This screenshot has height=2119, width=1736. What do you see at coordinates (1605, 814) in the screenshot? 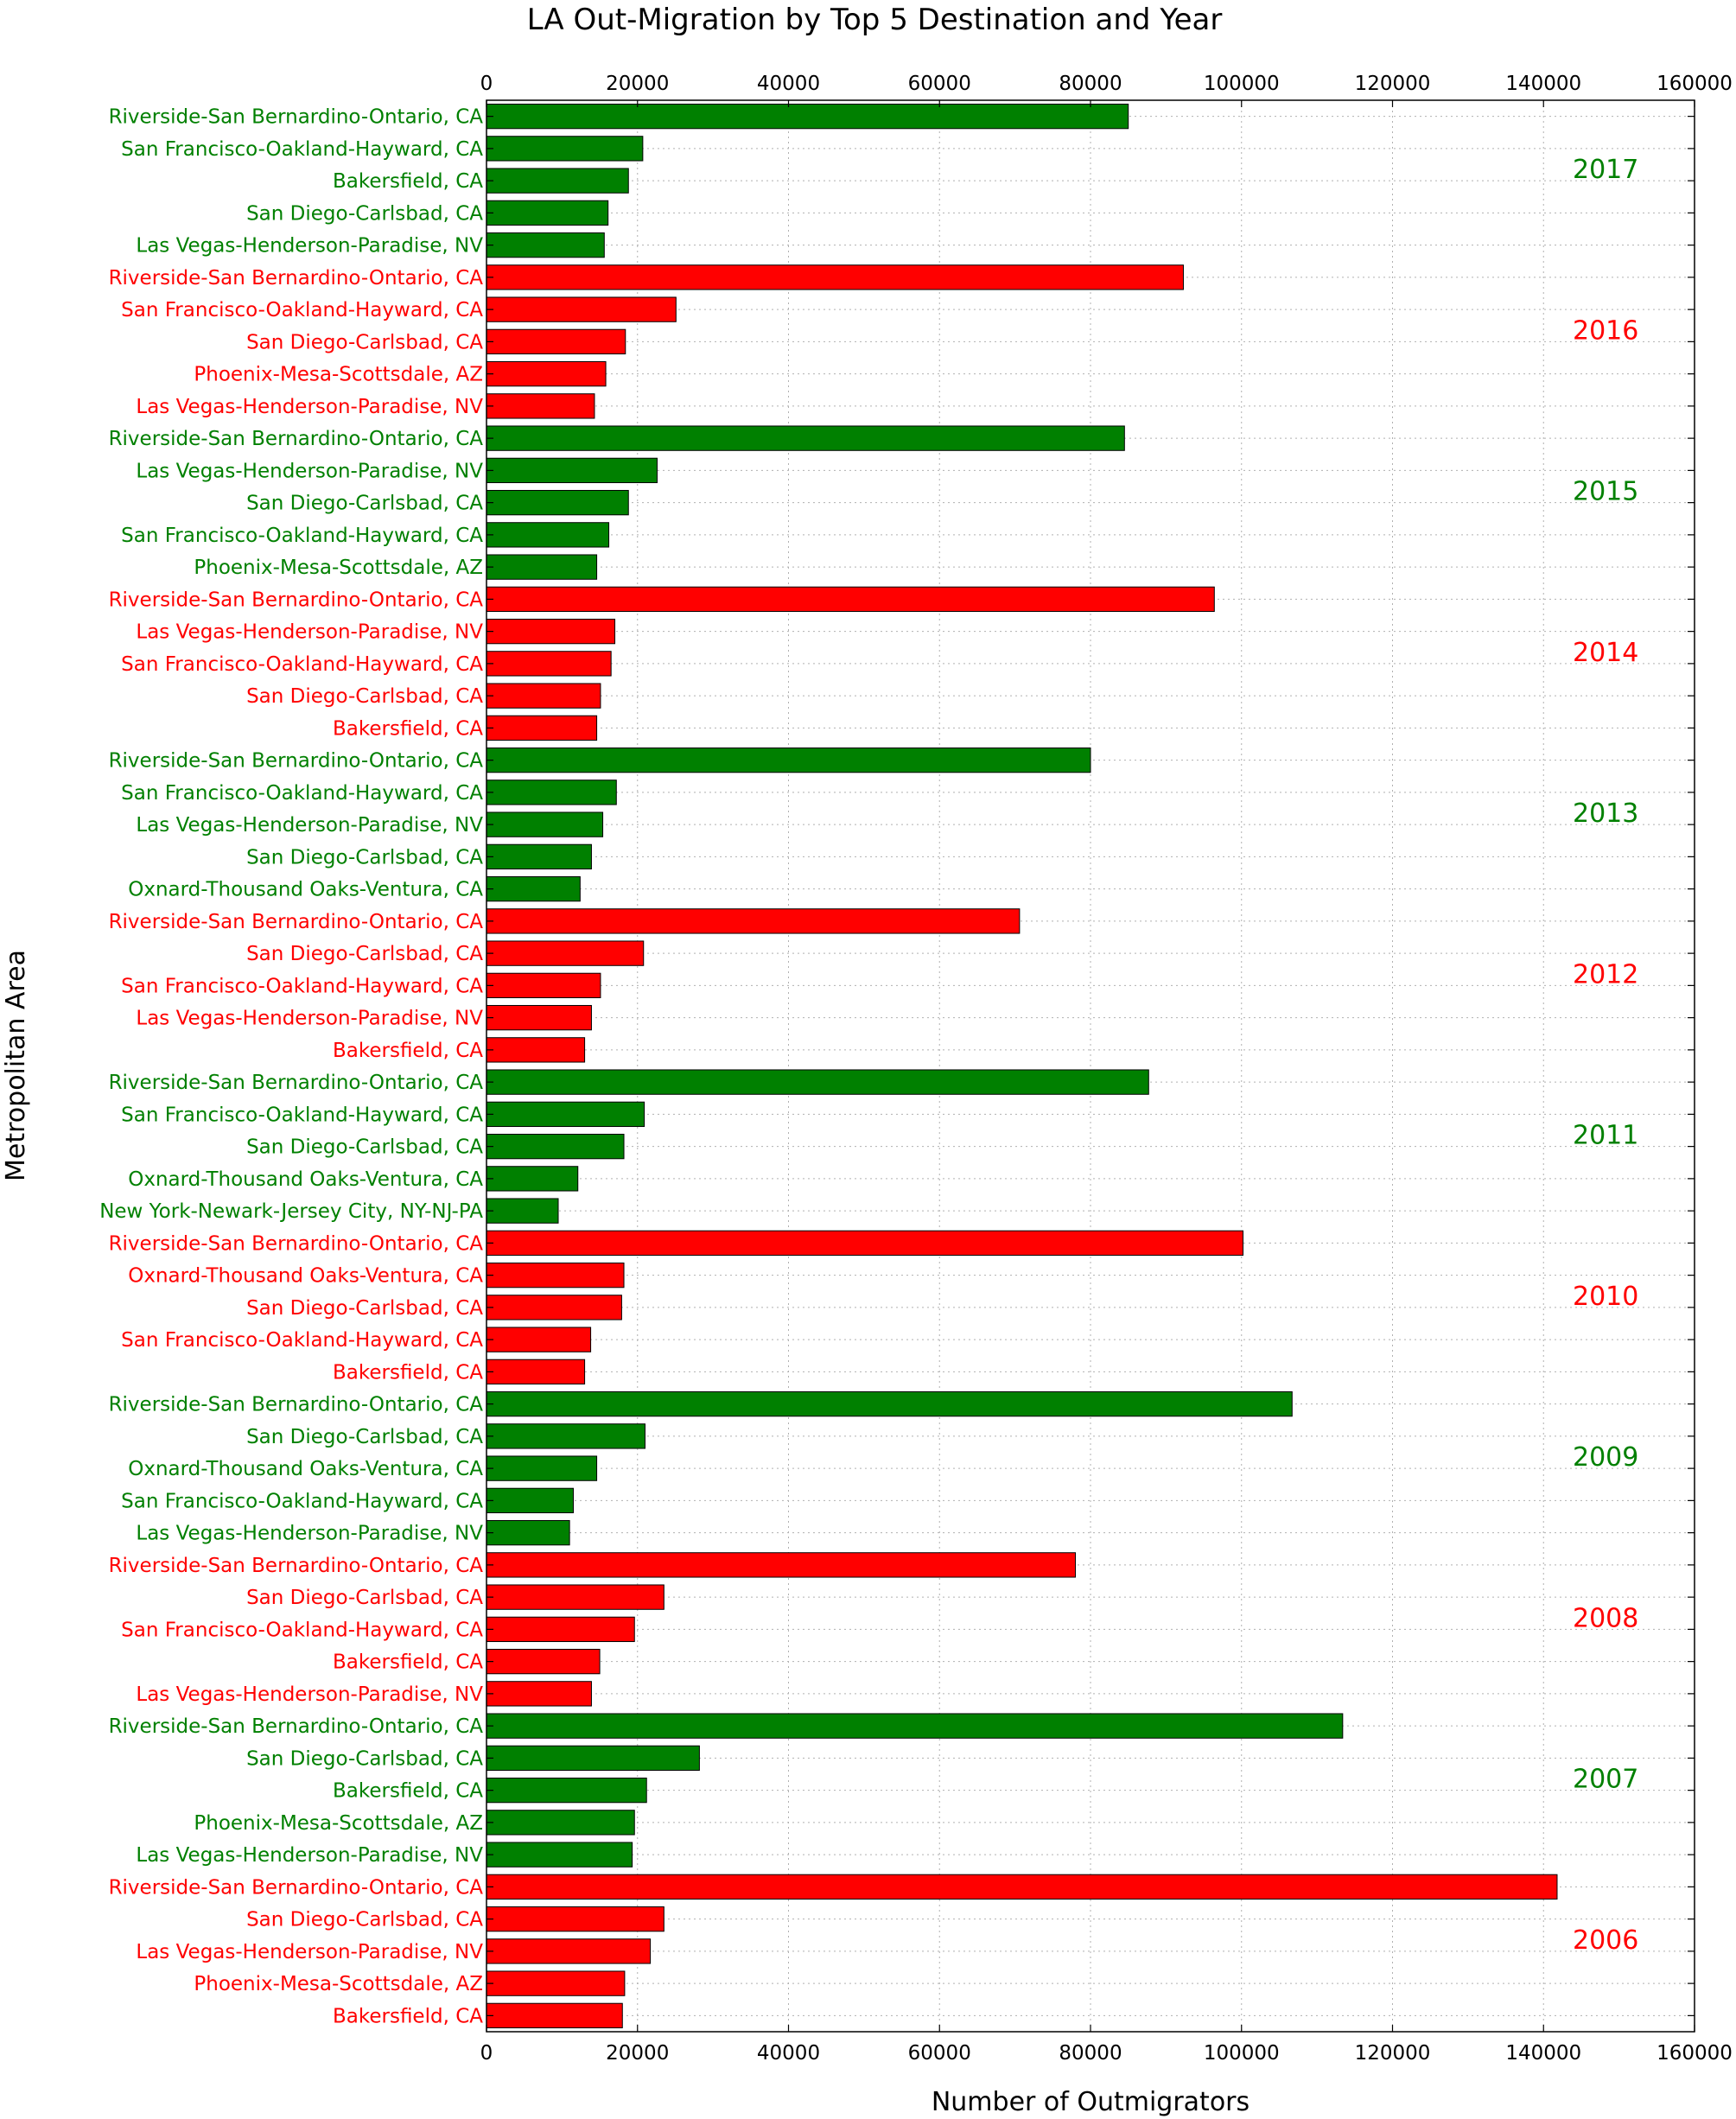
I see `year-label: 2013` at bounding box center [1605, 814].